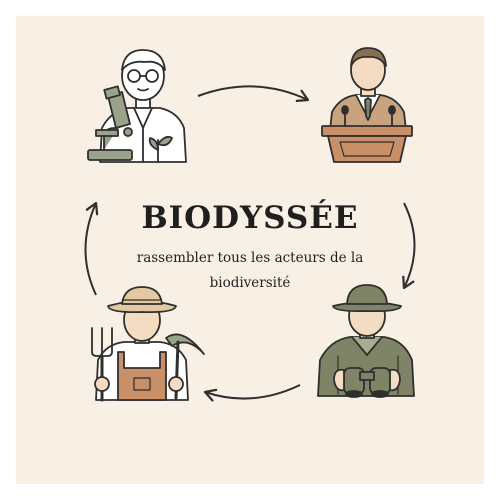 This screenshot has width=500, height=500. What do you see at coordinates (250, 218) in the screenshot?
I see `page-title: BIODYSSÉE` at bounding box center [250, 218].